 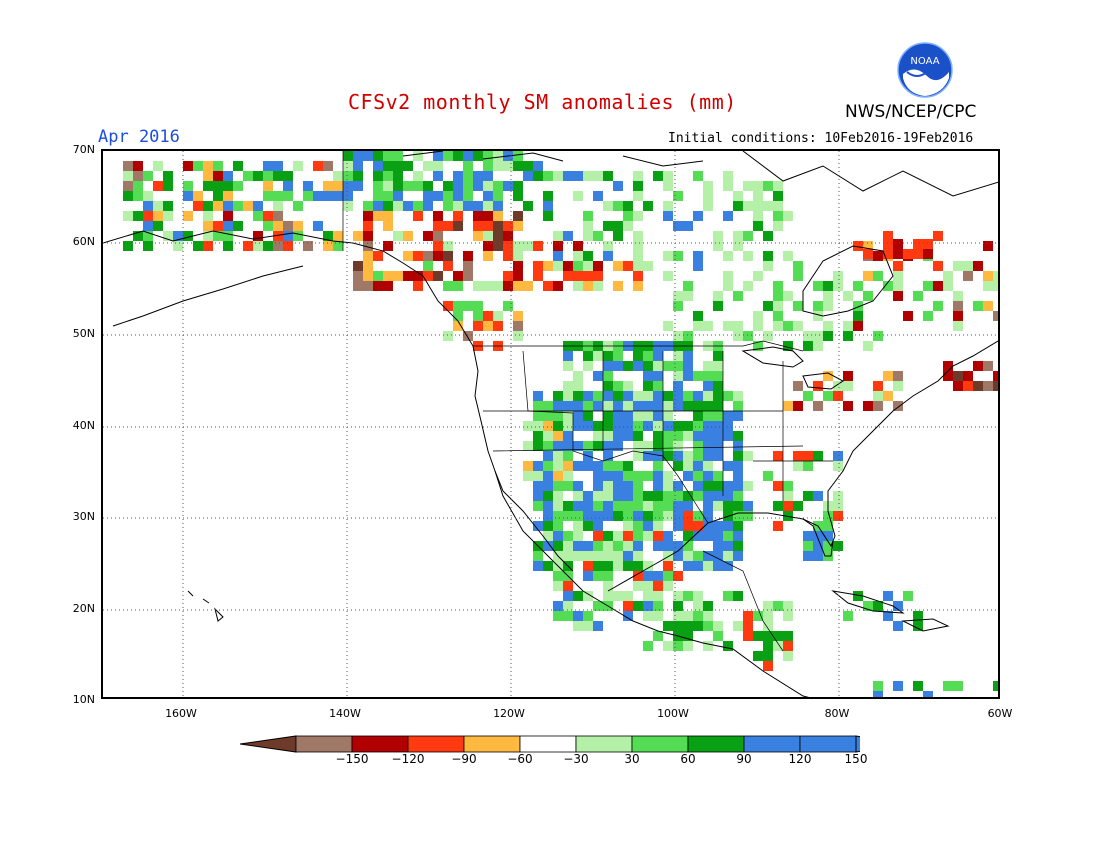 I want to click on initial-conditions: Initial conditions: 10Feb2016-19Feb2016, so click(x=821, y=138).